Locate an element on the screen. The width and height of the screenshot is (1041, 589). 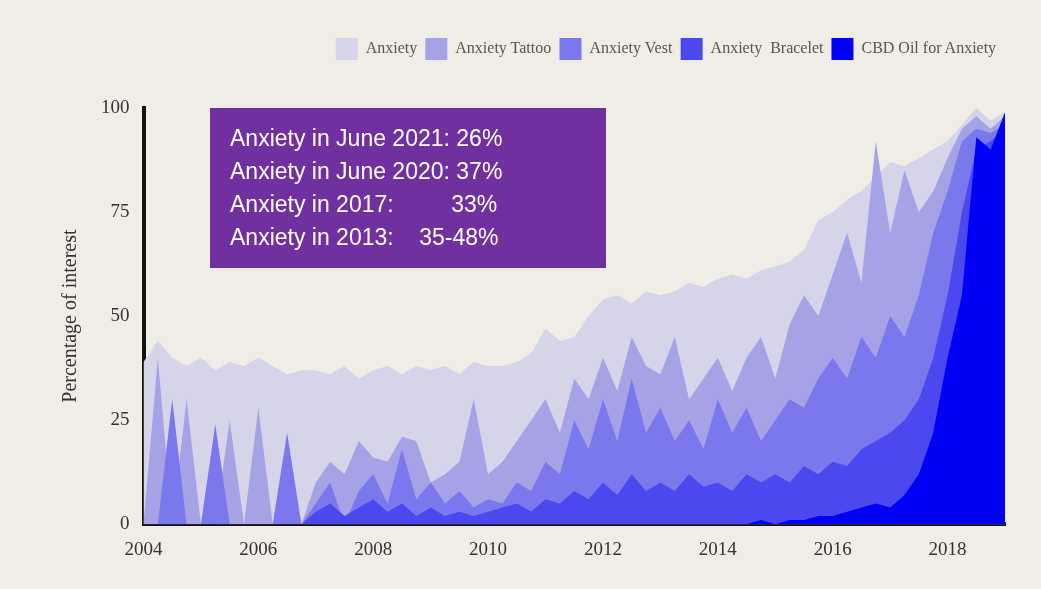
x-tick-label: 2008 is located at coordinates (373, 548).